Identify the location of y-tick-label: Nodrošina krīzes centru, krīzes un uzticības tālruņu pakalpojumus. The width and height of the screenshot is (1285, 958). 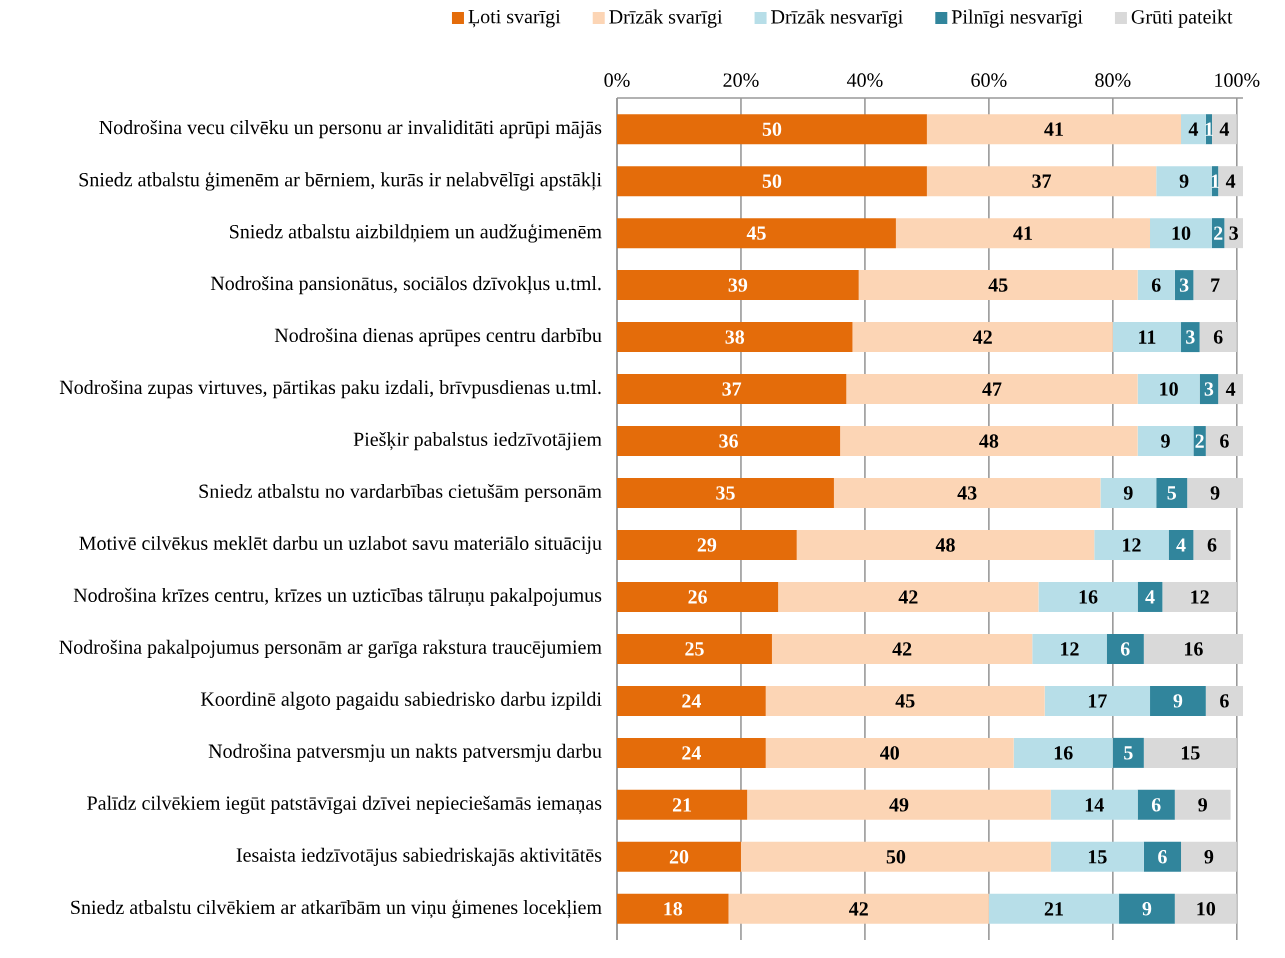
(337, 597).